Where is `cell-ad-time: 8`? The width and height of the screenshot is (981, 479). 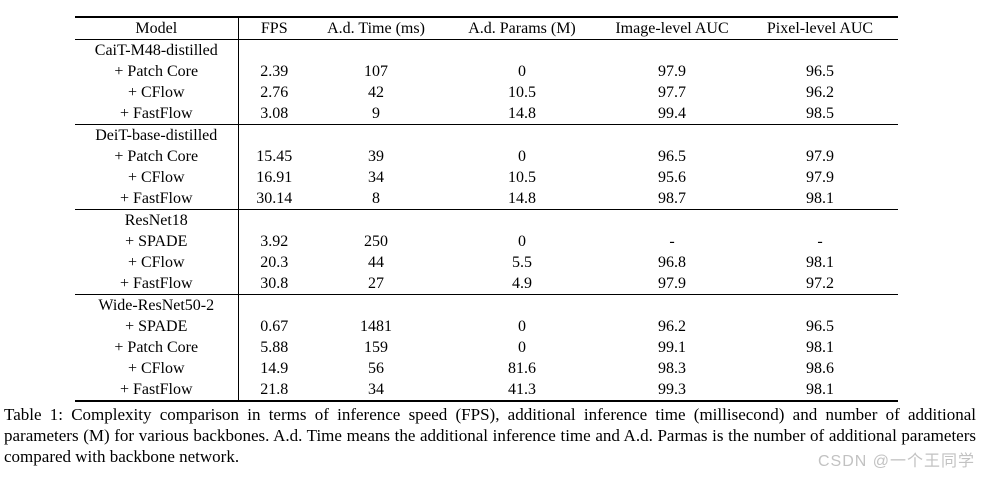
cell-ad-time: 8 is located at coordinates (376, 198).